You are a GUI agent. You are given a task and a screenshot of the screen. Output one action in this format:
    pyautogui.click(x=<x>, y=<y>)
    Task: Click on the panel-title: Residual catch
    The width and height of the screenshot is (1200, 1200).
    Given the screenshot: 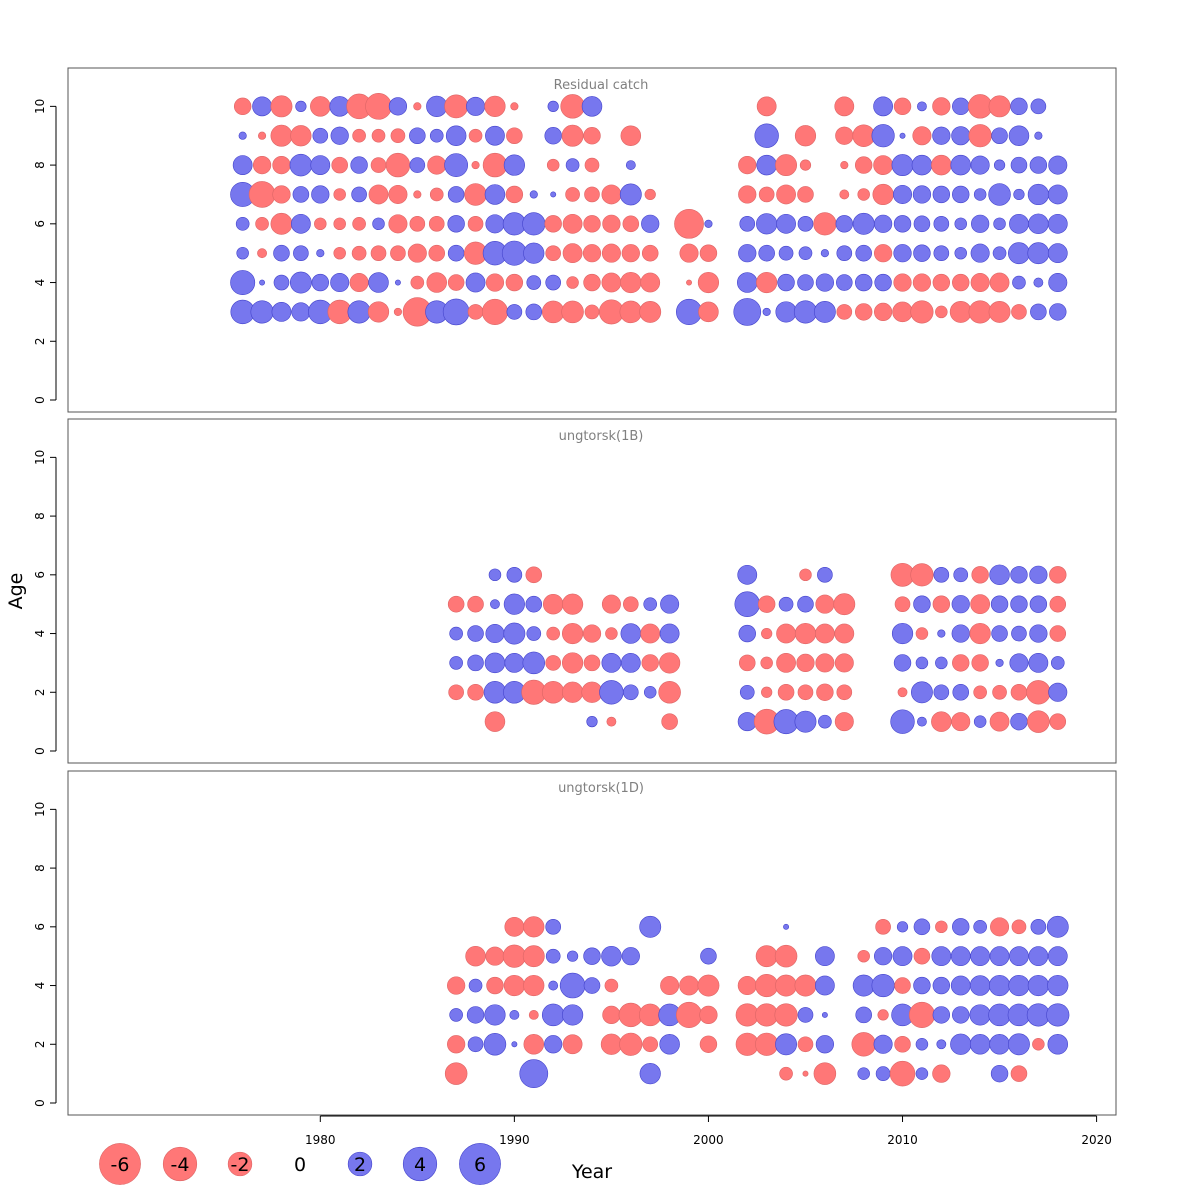 What is the action you would take?
    pyautogui.click(x=601, y=85)
    